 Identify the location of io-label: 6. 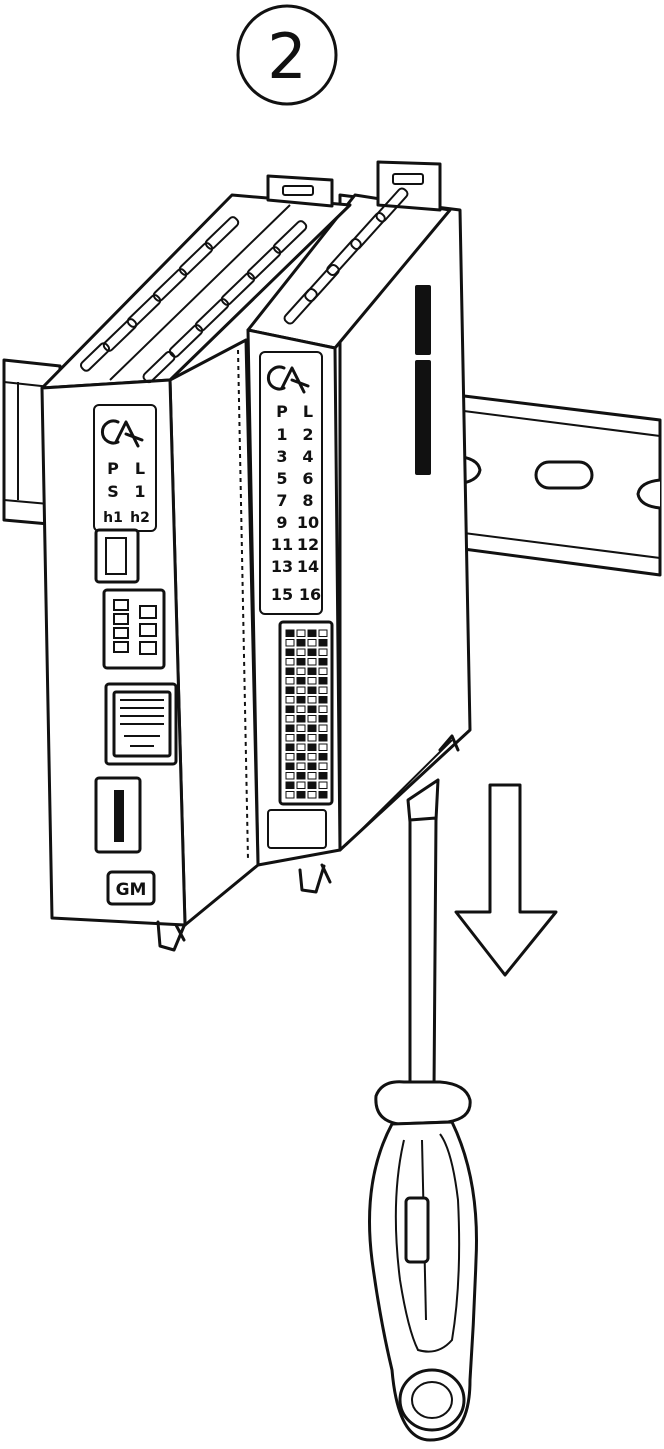
(307, 478).